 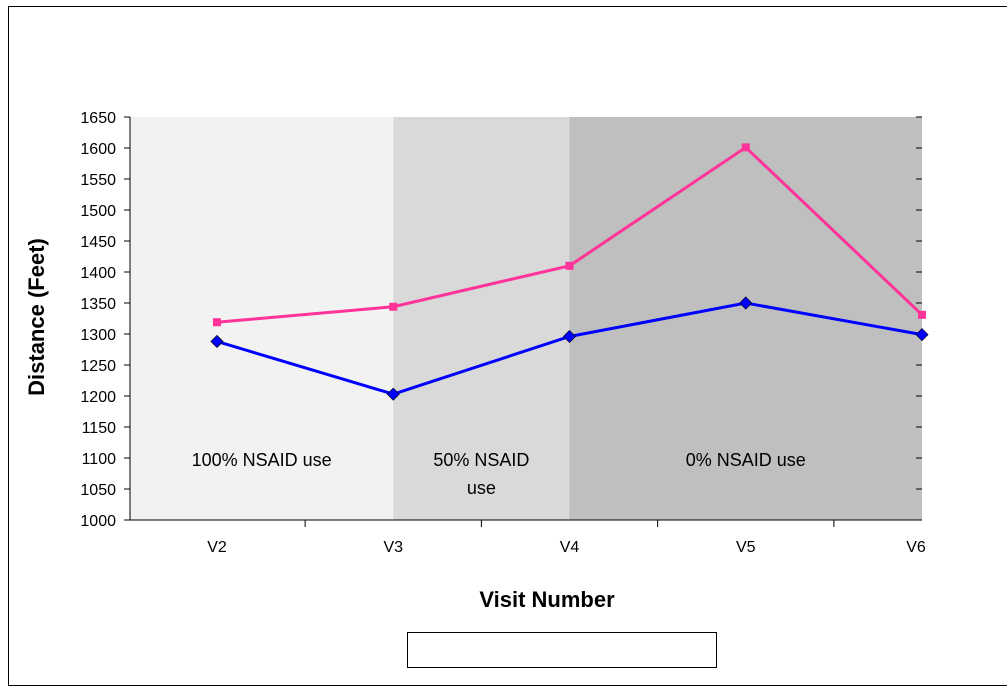 What do you see at coordinates (262, 460) in the screenshot?
I see `nsaid-band-label-0: 100% NSAID use` at bounding box center [262, 460].